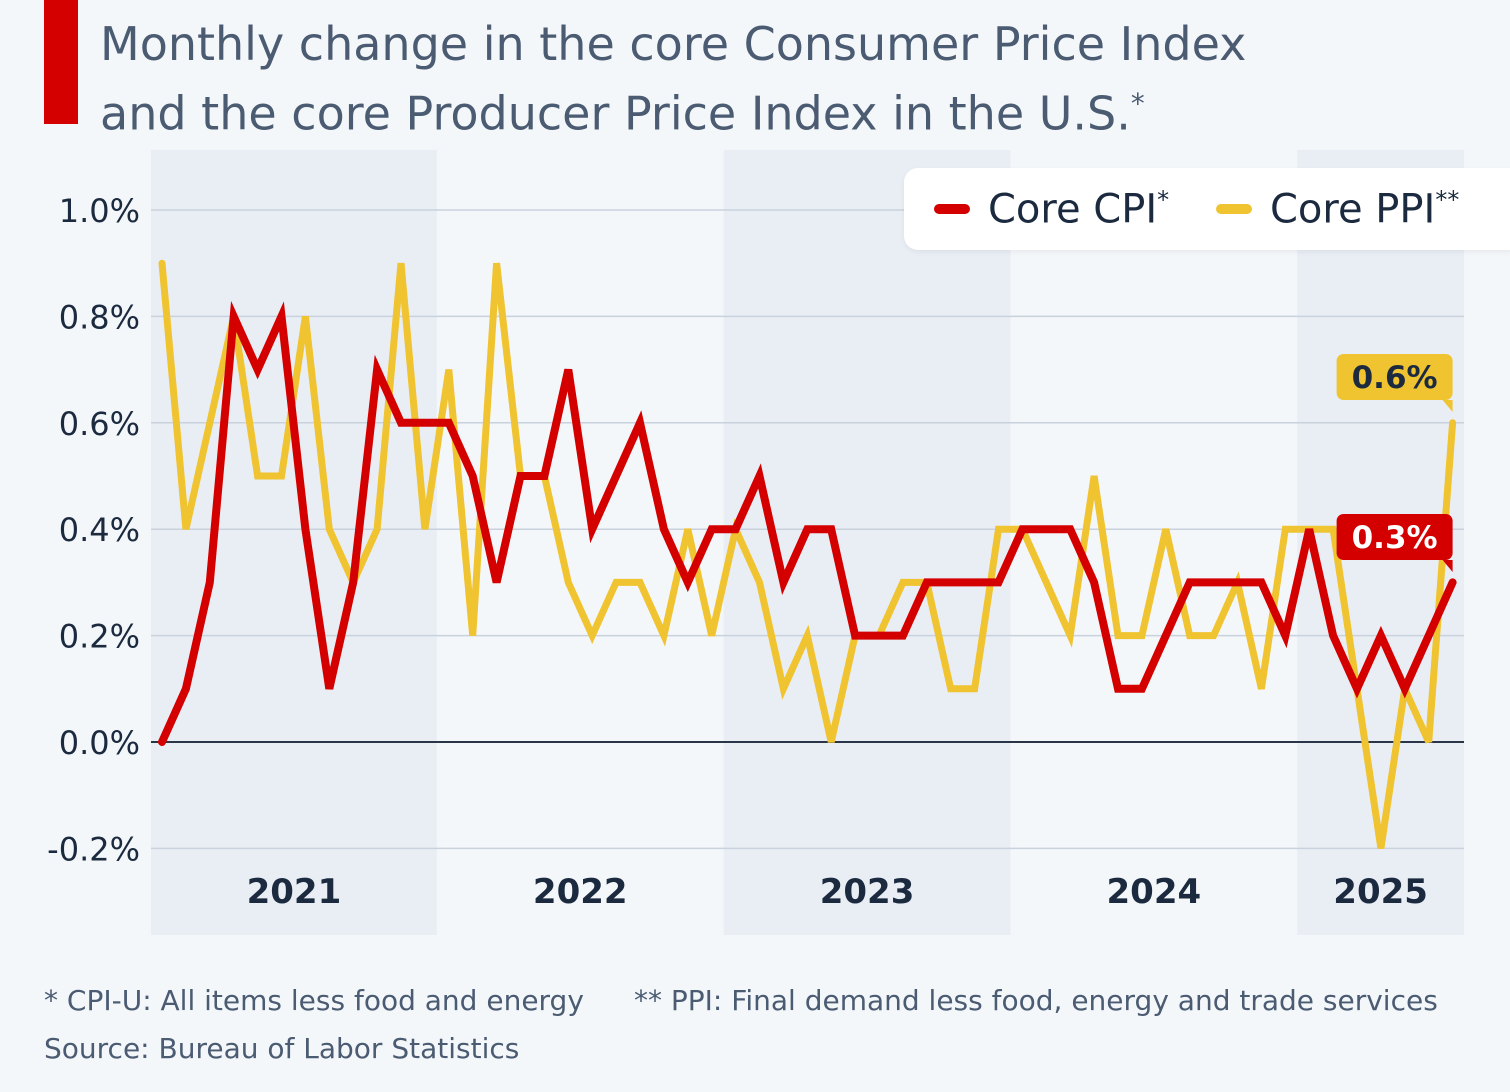 The height and width of the screenshot is (1092, 1510). What do you see at coordinates (93, 849) in the screenshot?
I see `y-tick-label: -0.2%` at bounding box center [93, 849].